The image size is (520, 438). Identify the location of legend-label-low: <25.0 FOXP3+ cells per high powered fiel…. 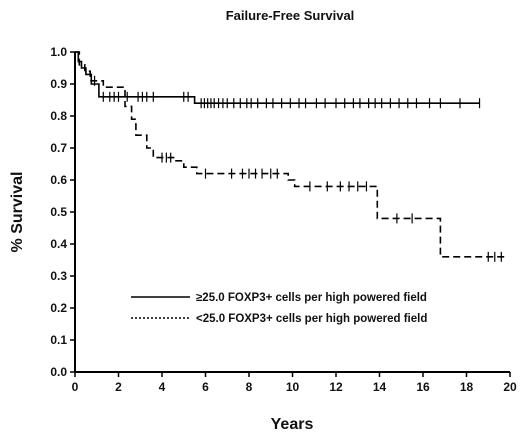
(311, 319).